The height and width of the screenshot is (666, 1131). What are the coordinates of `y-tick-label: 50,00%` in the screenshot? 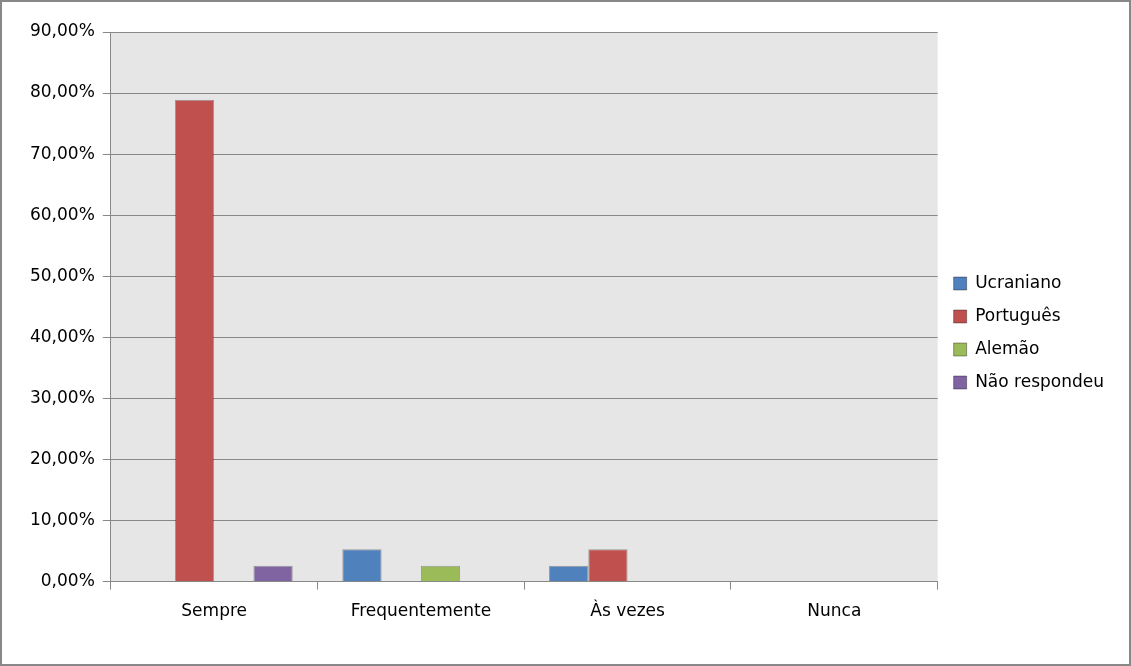 It's located at (62, 274).